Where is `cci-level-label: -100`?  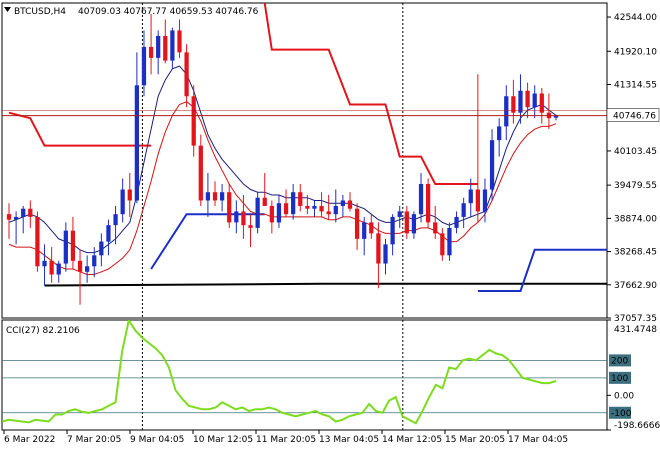 cci-level-label: -100 is located at coordinates (621, 414).